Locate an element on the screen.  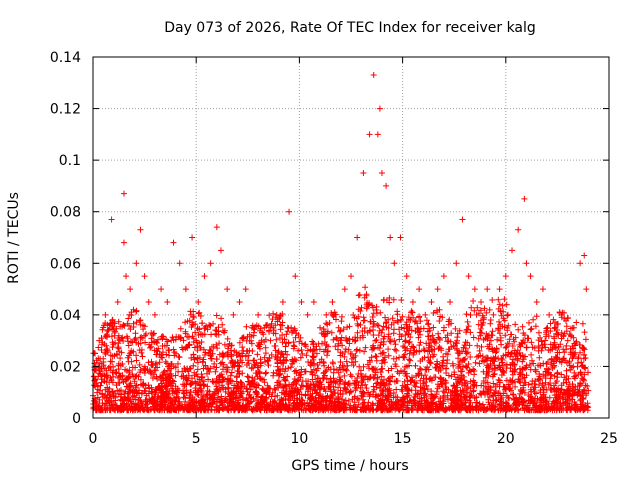
y-tick-label: 0.1 is located at coordinates (70, 161).